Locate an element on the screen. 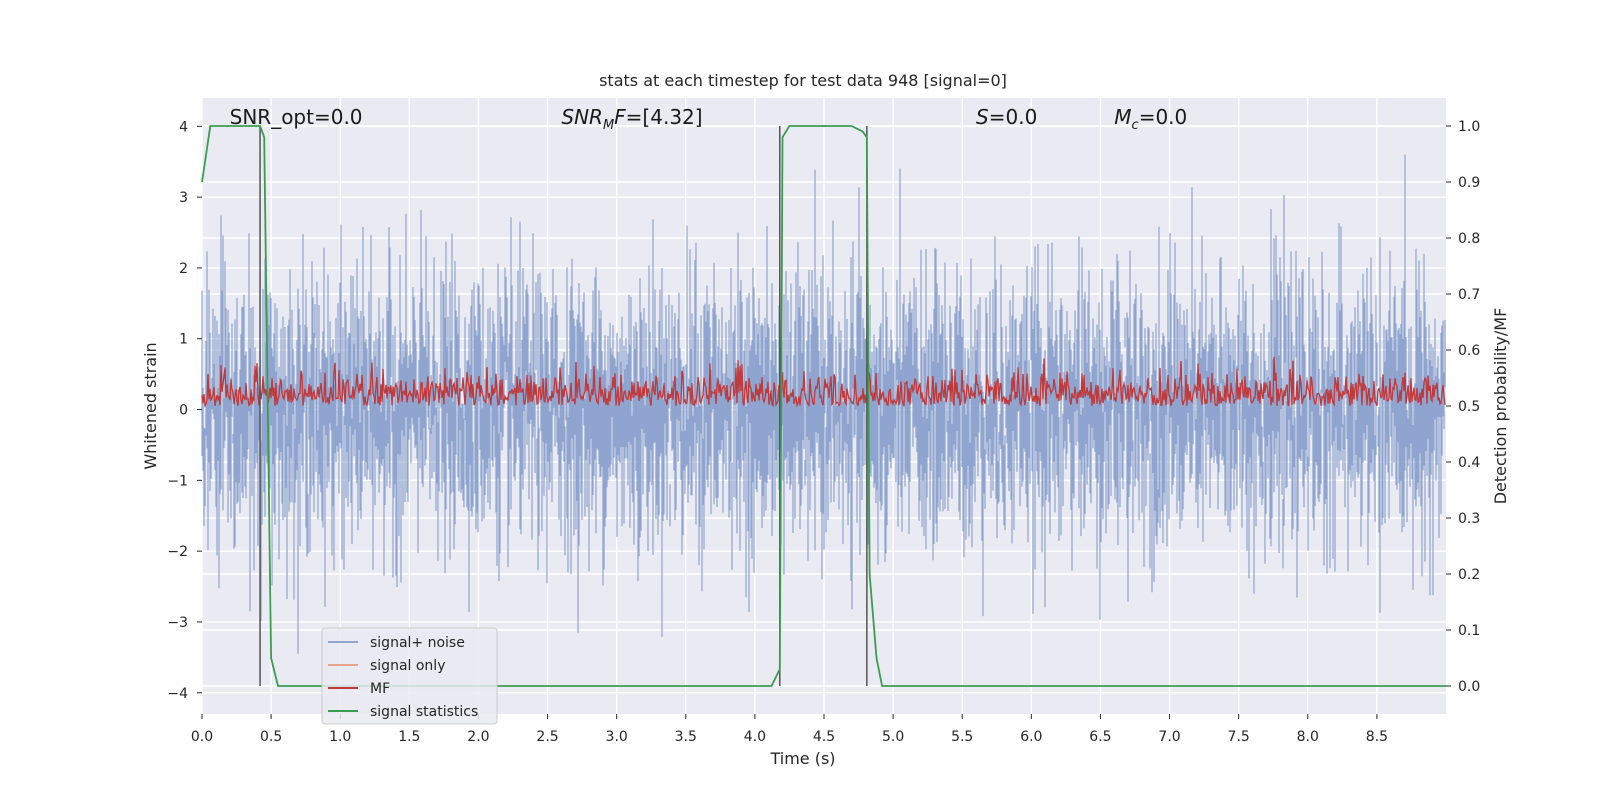 Image resolution: width=1600 pixels, height=800 pixels. y-right-tick-label: 0.0 is located at coordinates (1469, 687).